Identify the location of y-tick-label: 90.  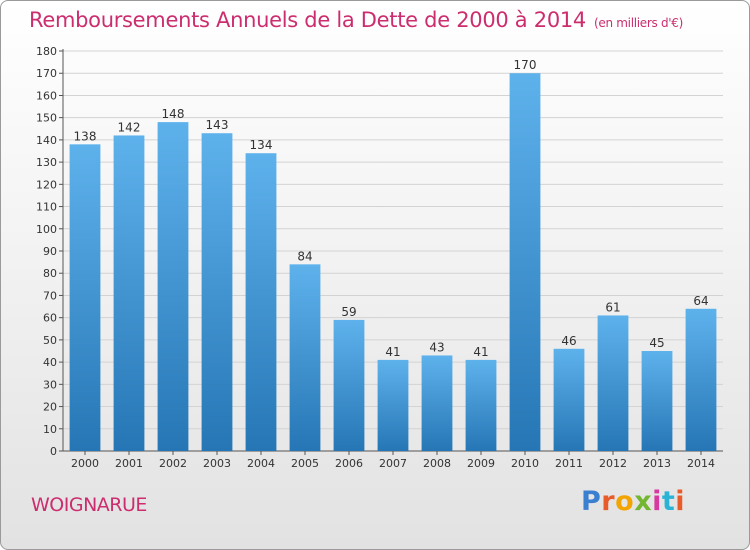
(50, 251).